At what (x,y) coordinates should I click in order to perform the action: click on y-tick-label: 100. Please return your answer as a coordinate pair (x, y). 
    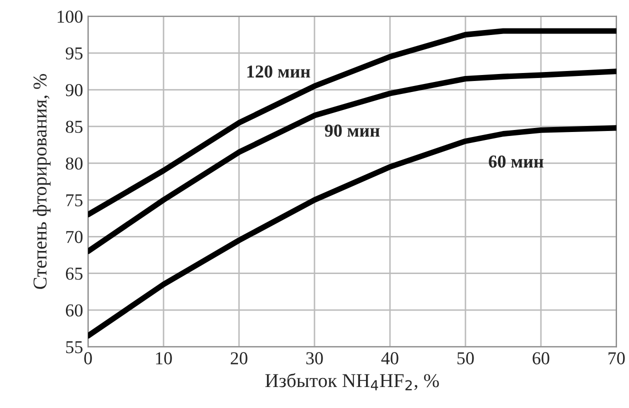
    Looking at the image, I should click on (70, 16).